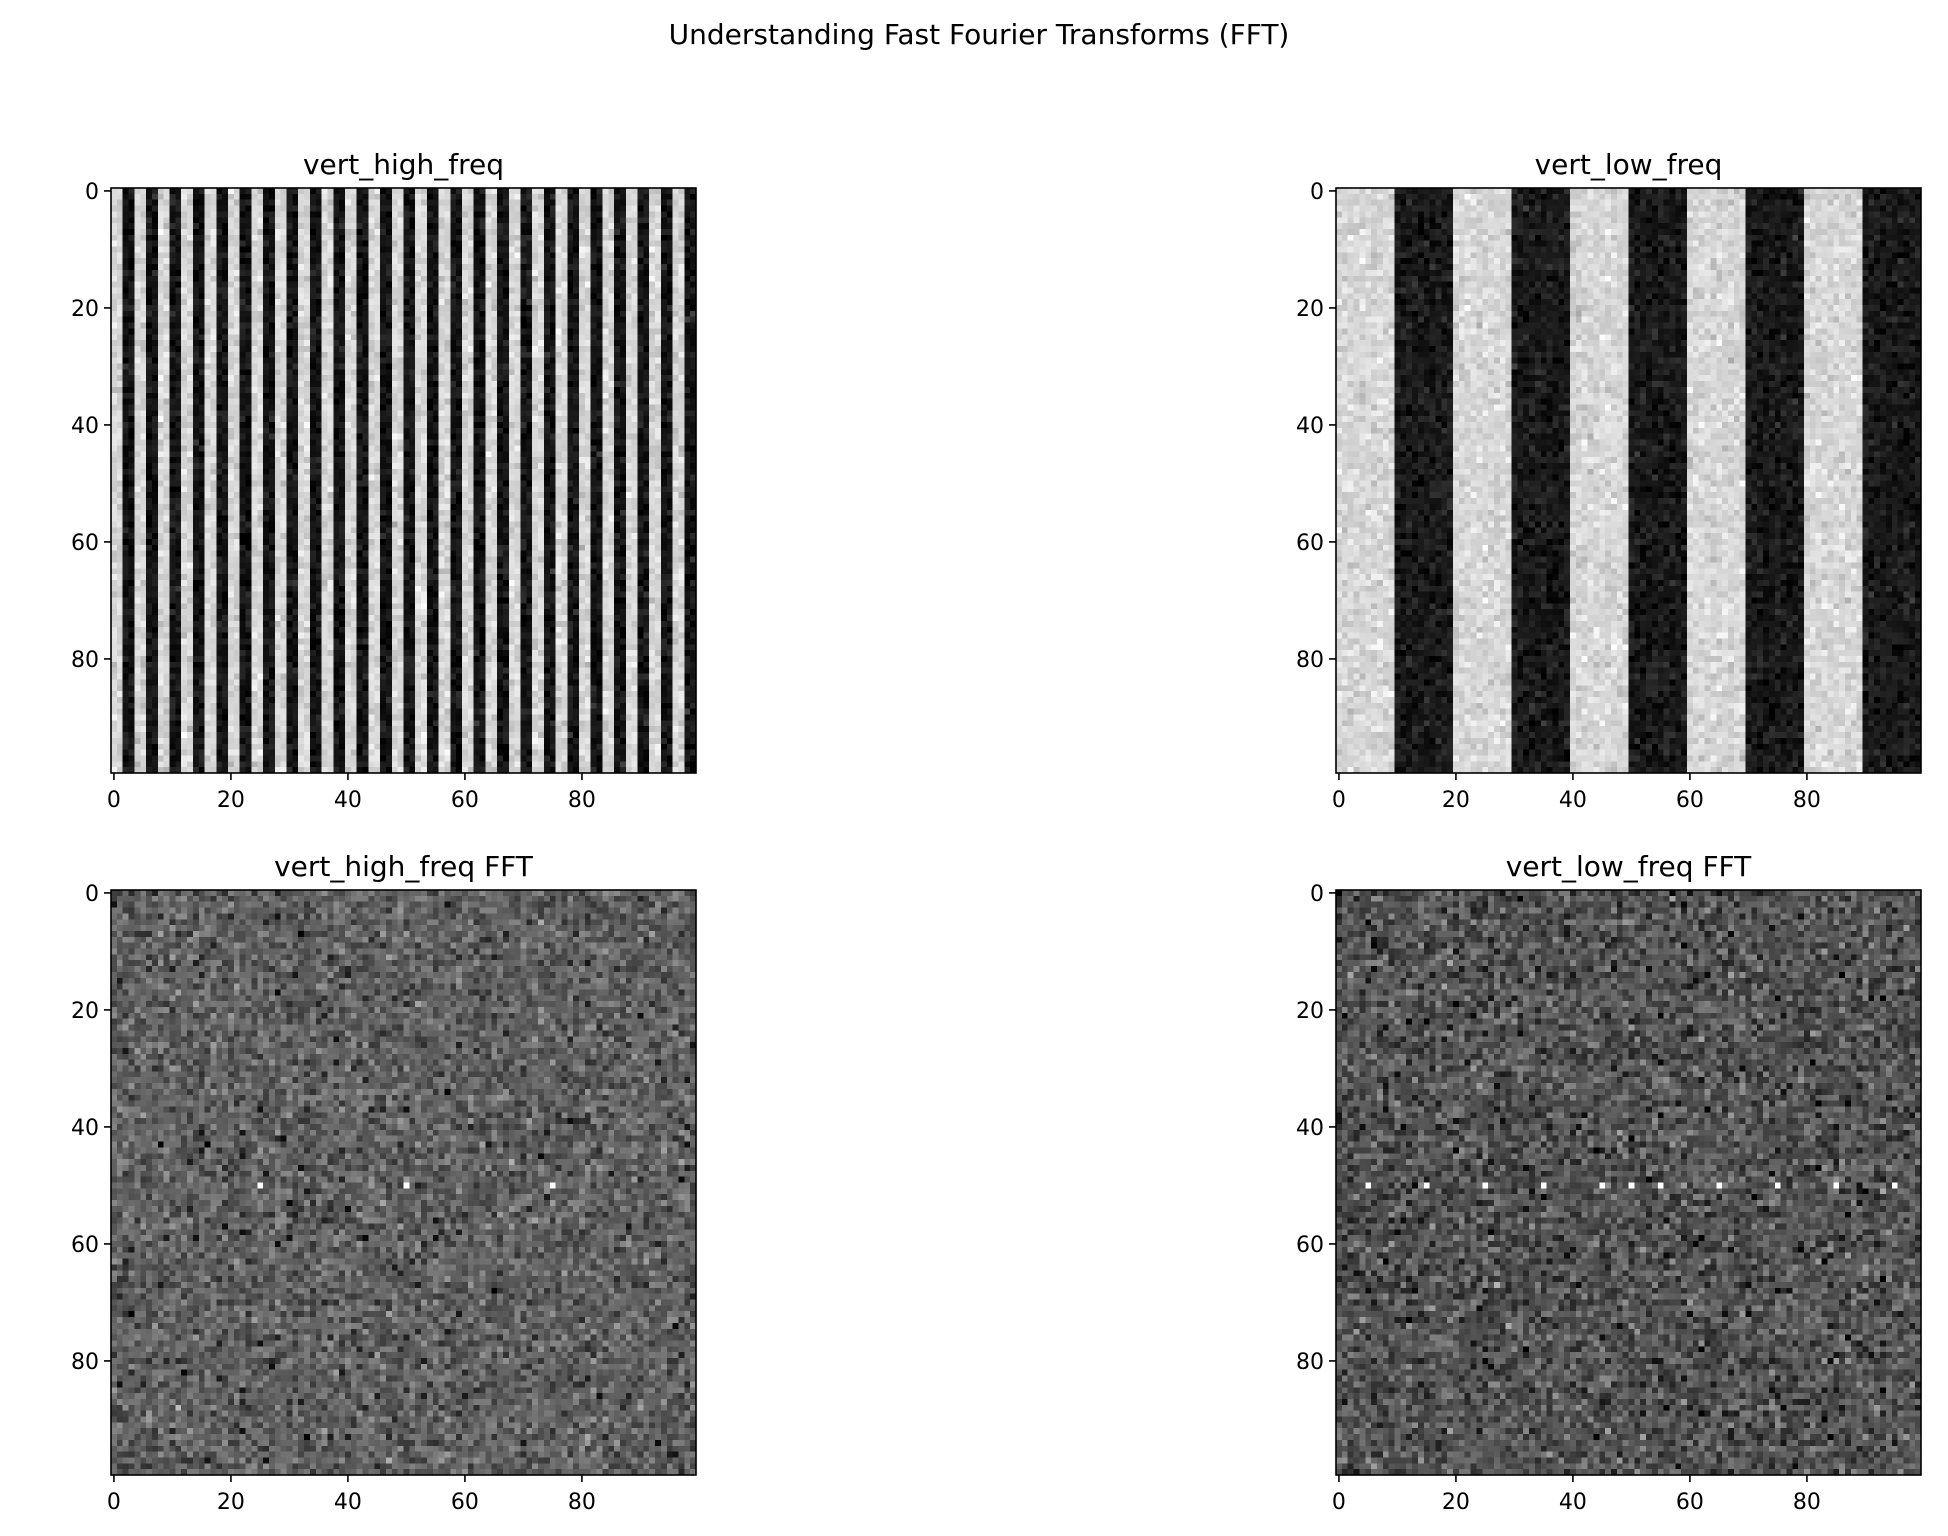 The image size is (1948, 1536). I want to click on vert-high-freq-xtick-label: 20, so click(231, 800).